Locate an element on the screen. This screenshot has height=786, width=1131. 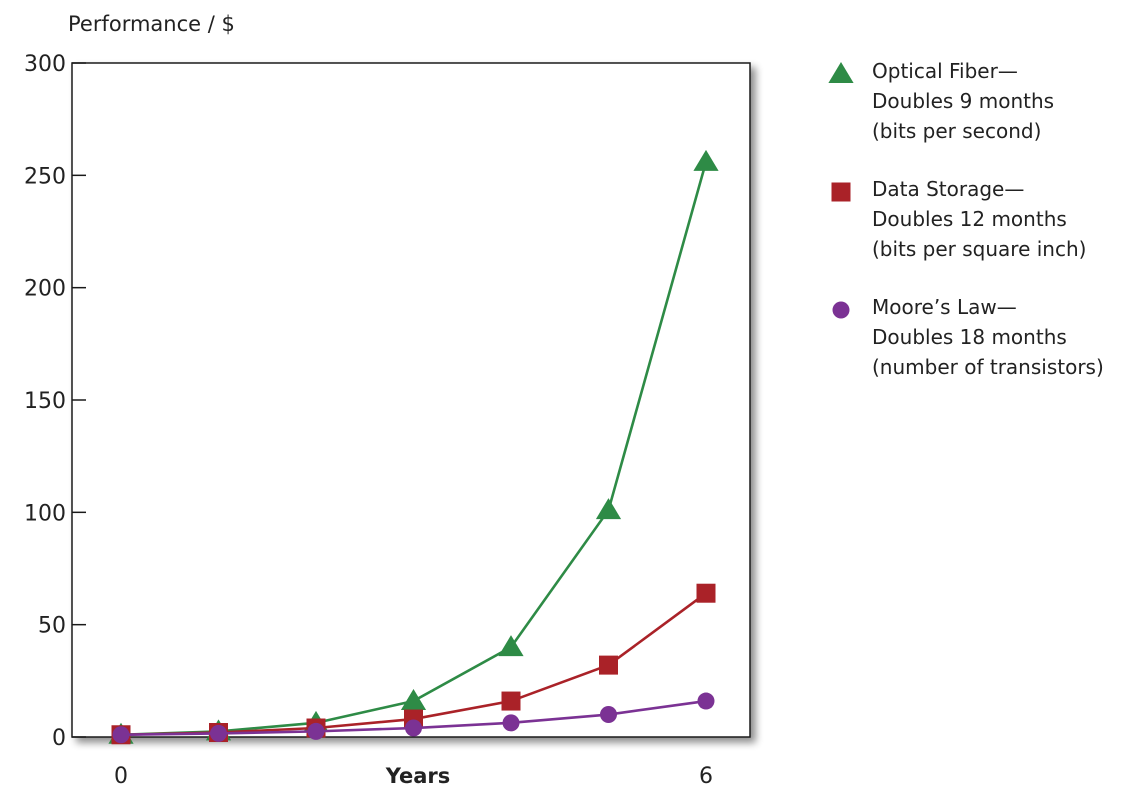
x-tick-label: 0 is located at coordinates (121, 775).